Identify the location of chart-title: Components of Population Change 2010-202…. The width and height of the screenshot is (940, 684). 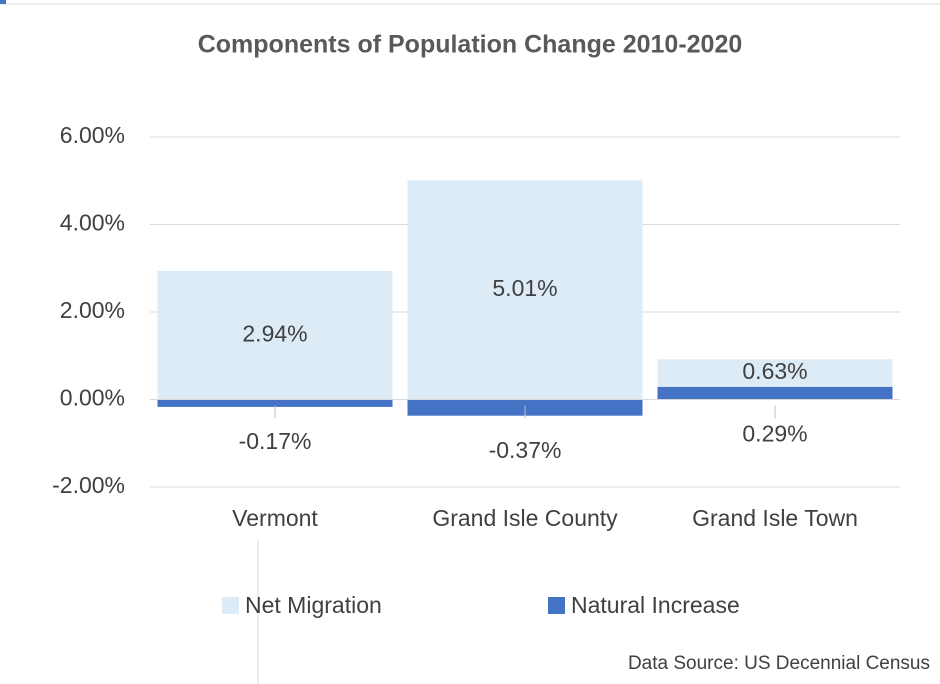
(470, 45).